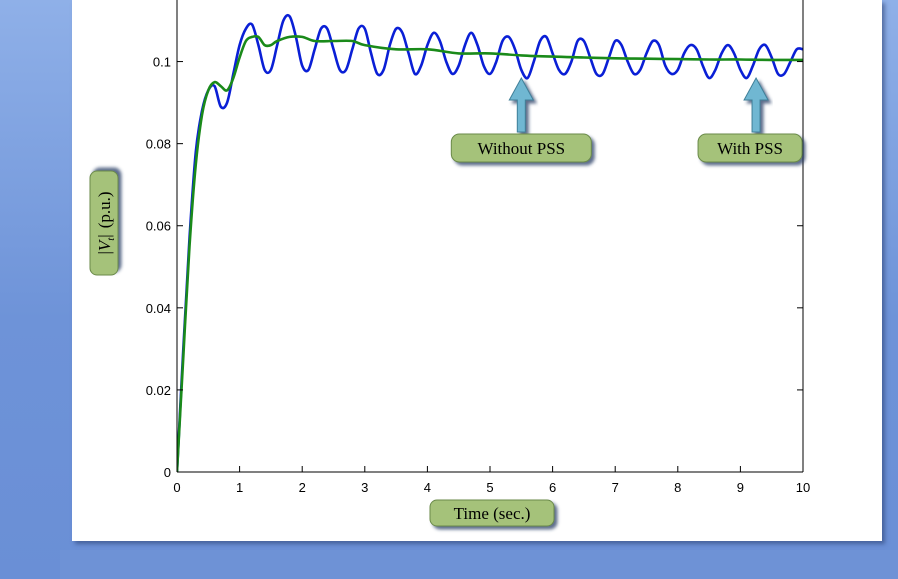 This screenshot has width=898, height=579. What do you see at coordinates (104, 244) in the screenshot?
I see `y-axis-label-var: V` at bounding box center [104, 244].